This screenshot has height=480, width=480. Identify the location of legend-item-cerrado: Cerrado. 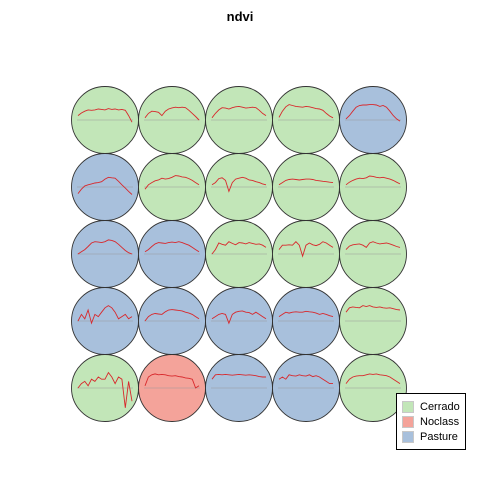
(431, 407).